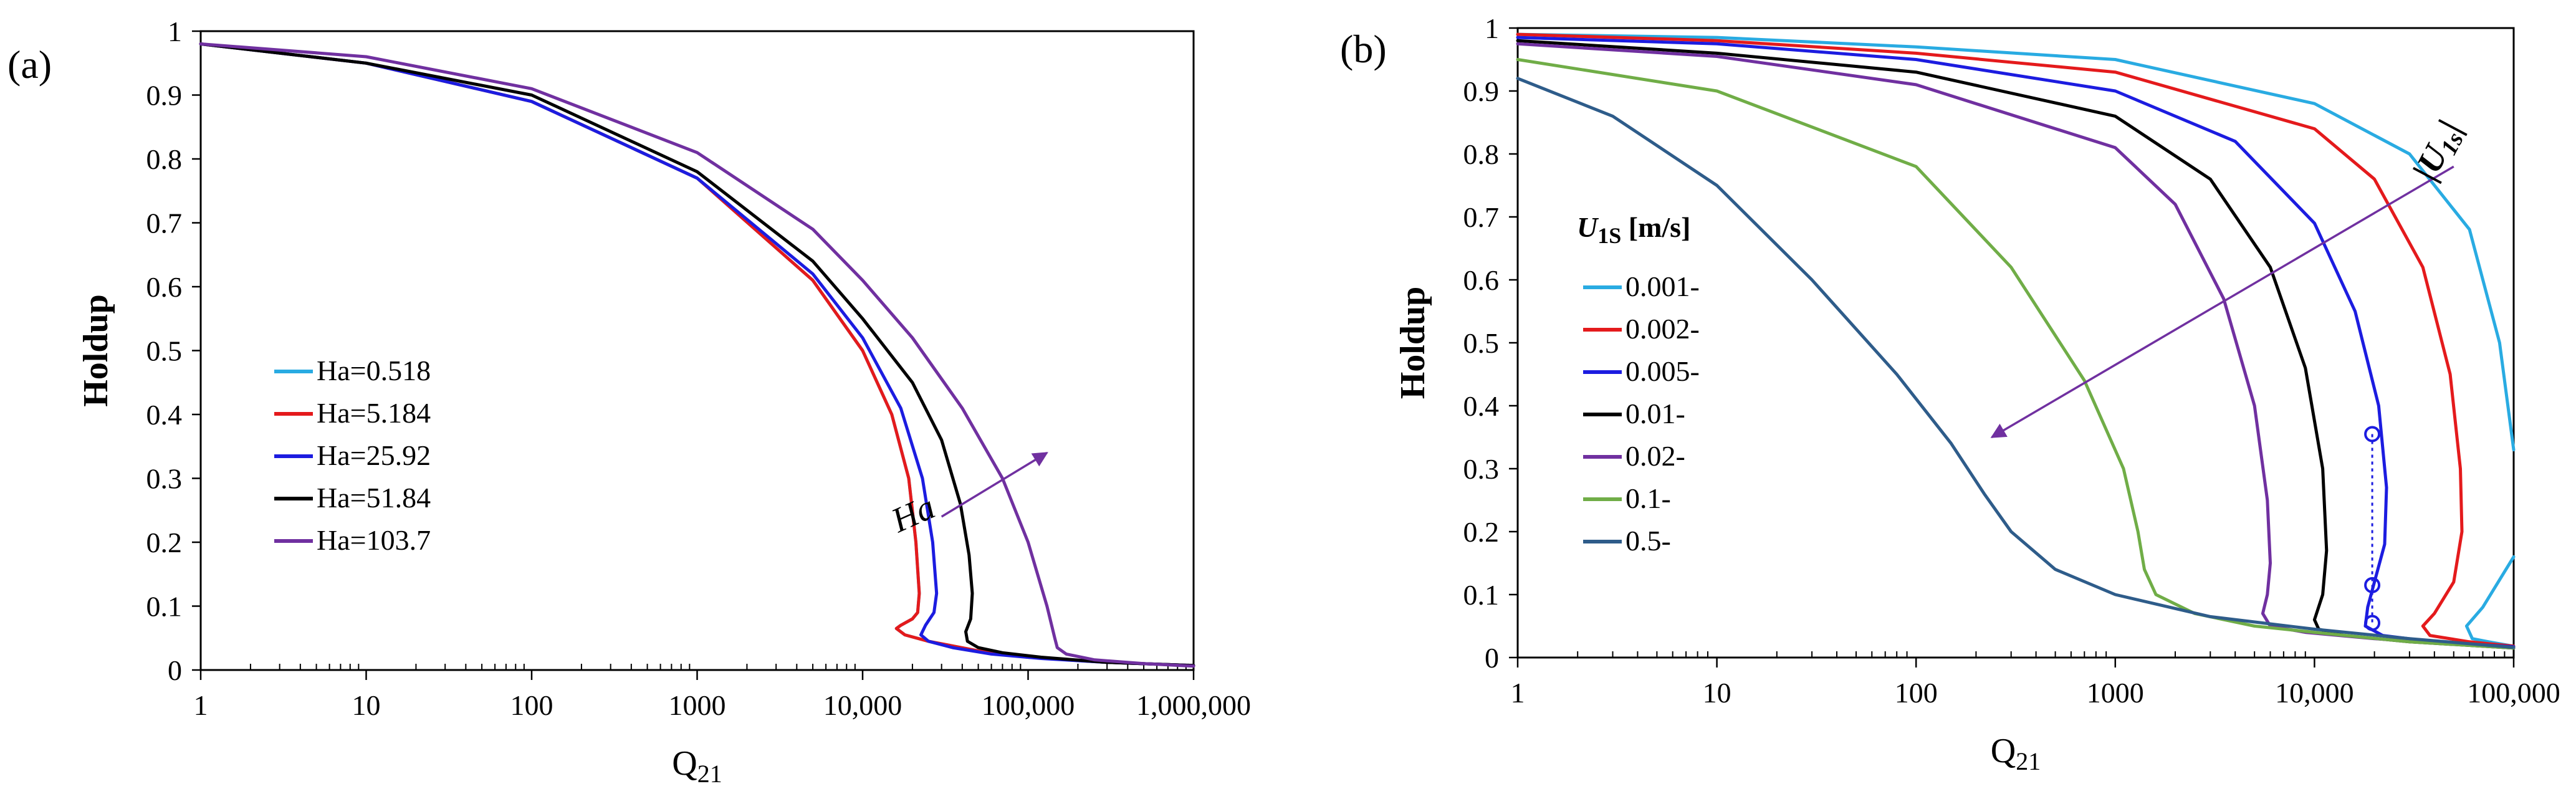 The height and width of the screenshot is (804, 2576). I want to click on legend-title: U1S [m/s], so click(1633, 229).